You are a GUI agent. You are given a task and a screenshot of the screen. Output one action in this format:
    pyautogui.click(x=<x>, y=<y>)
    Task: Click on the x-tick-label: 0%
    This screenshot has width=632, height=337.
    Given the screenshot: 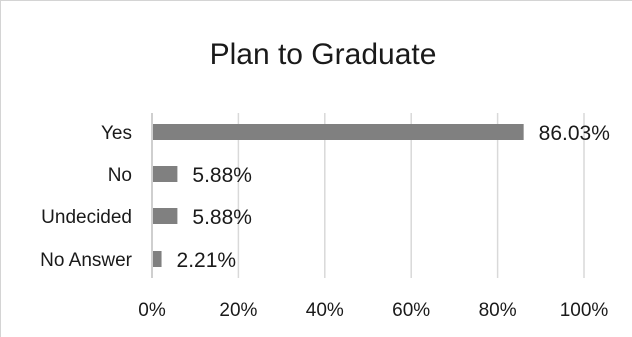 What is the action you would take?
    pyautogui.click(x=152, y=310)
    